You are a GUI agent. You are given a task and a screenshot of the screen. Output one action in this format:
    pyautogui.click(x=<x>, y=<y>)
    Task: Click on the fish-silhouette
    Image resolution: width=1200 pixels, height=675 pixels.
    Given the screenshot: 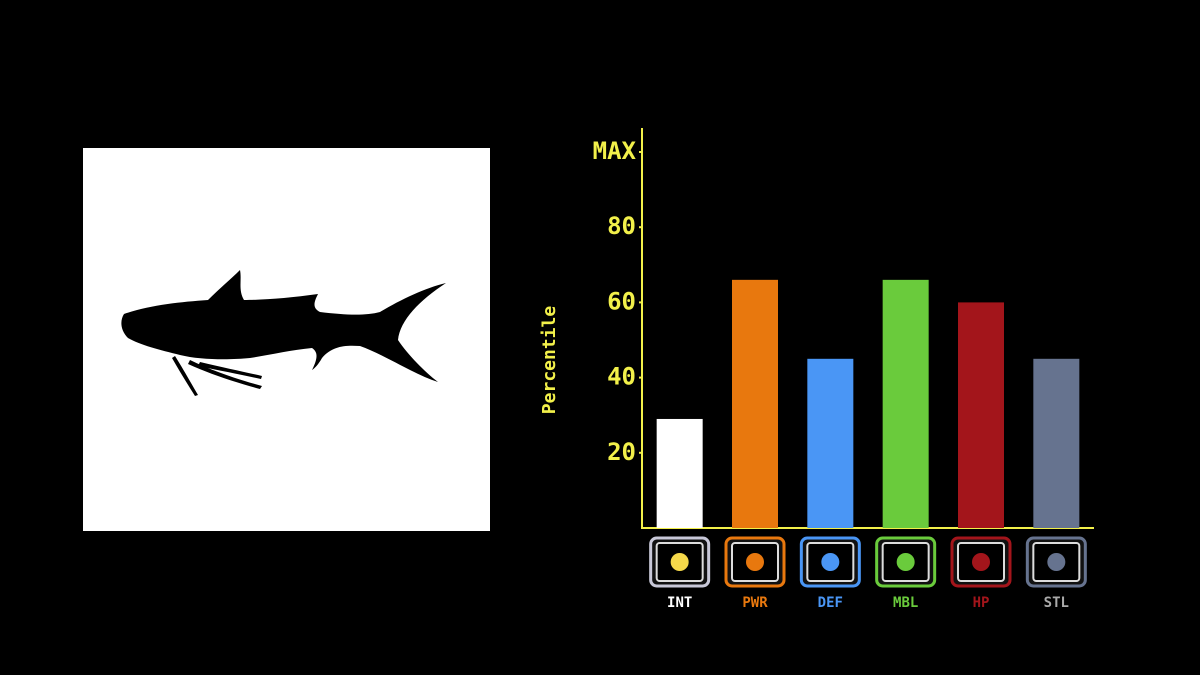 What is the action you would take?
    pyautogui.click(x=283, y=333)
    